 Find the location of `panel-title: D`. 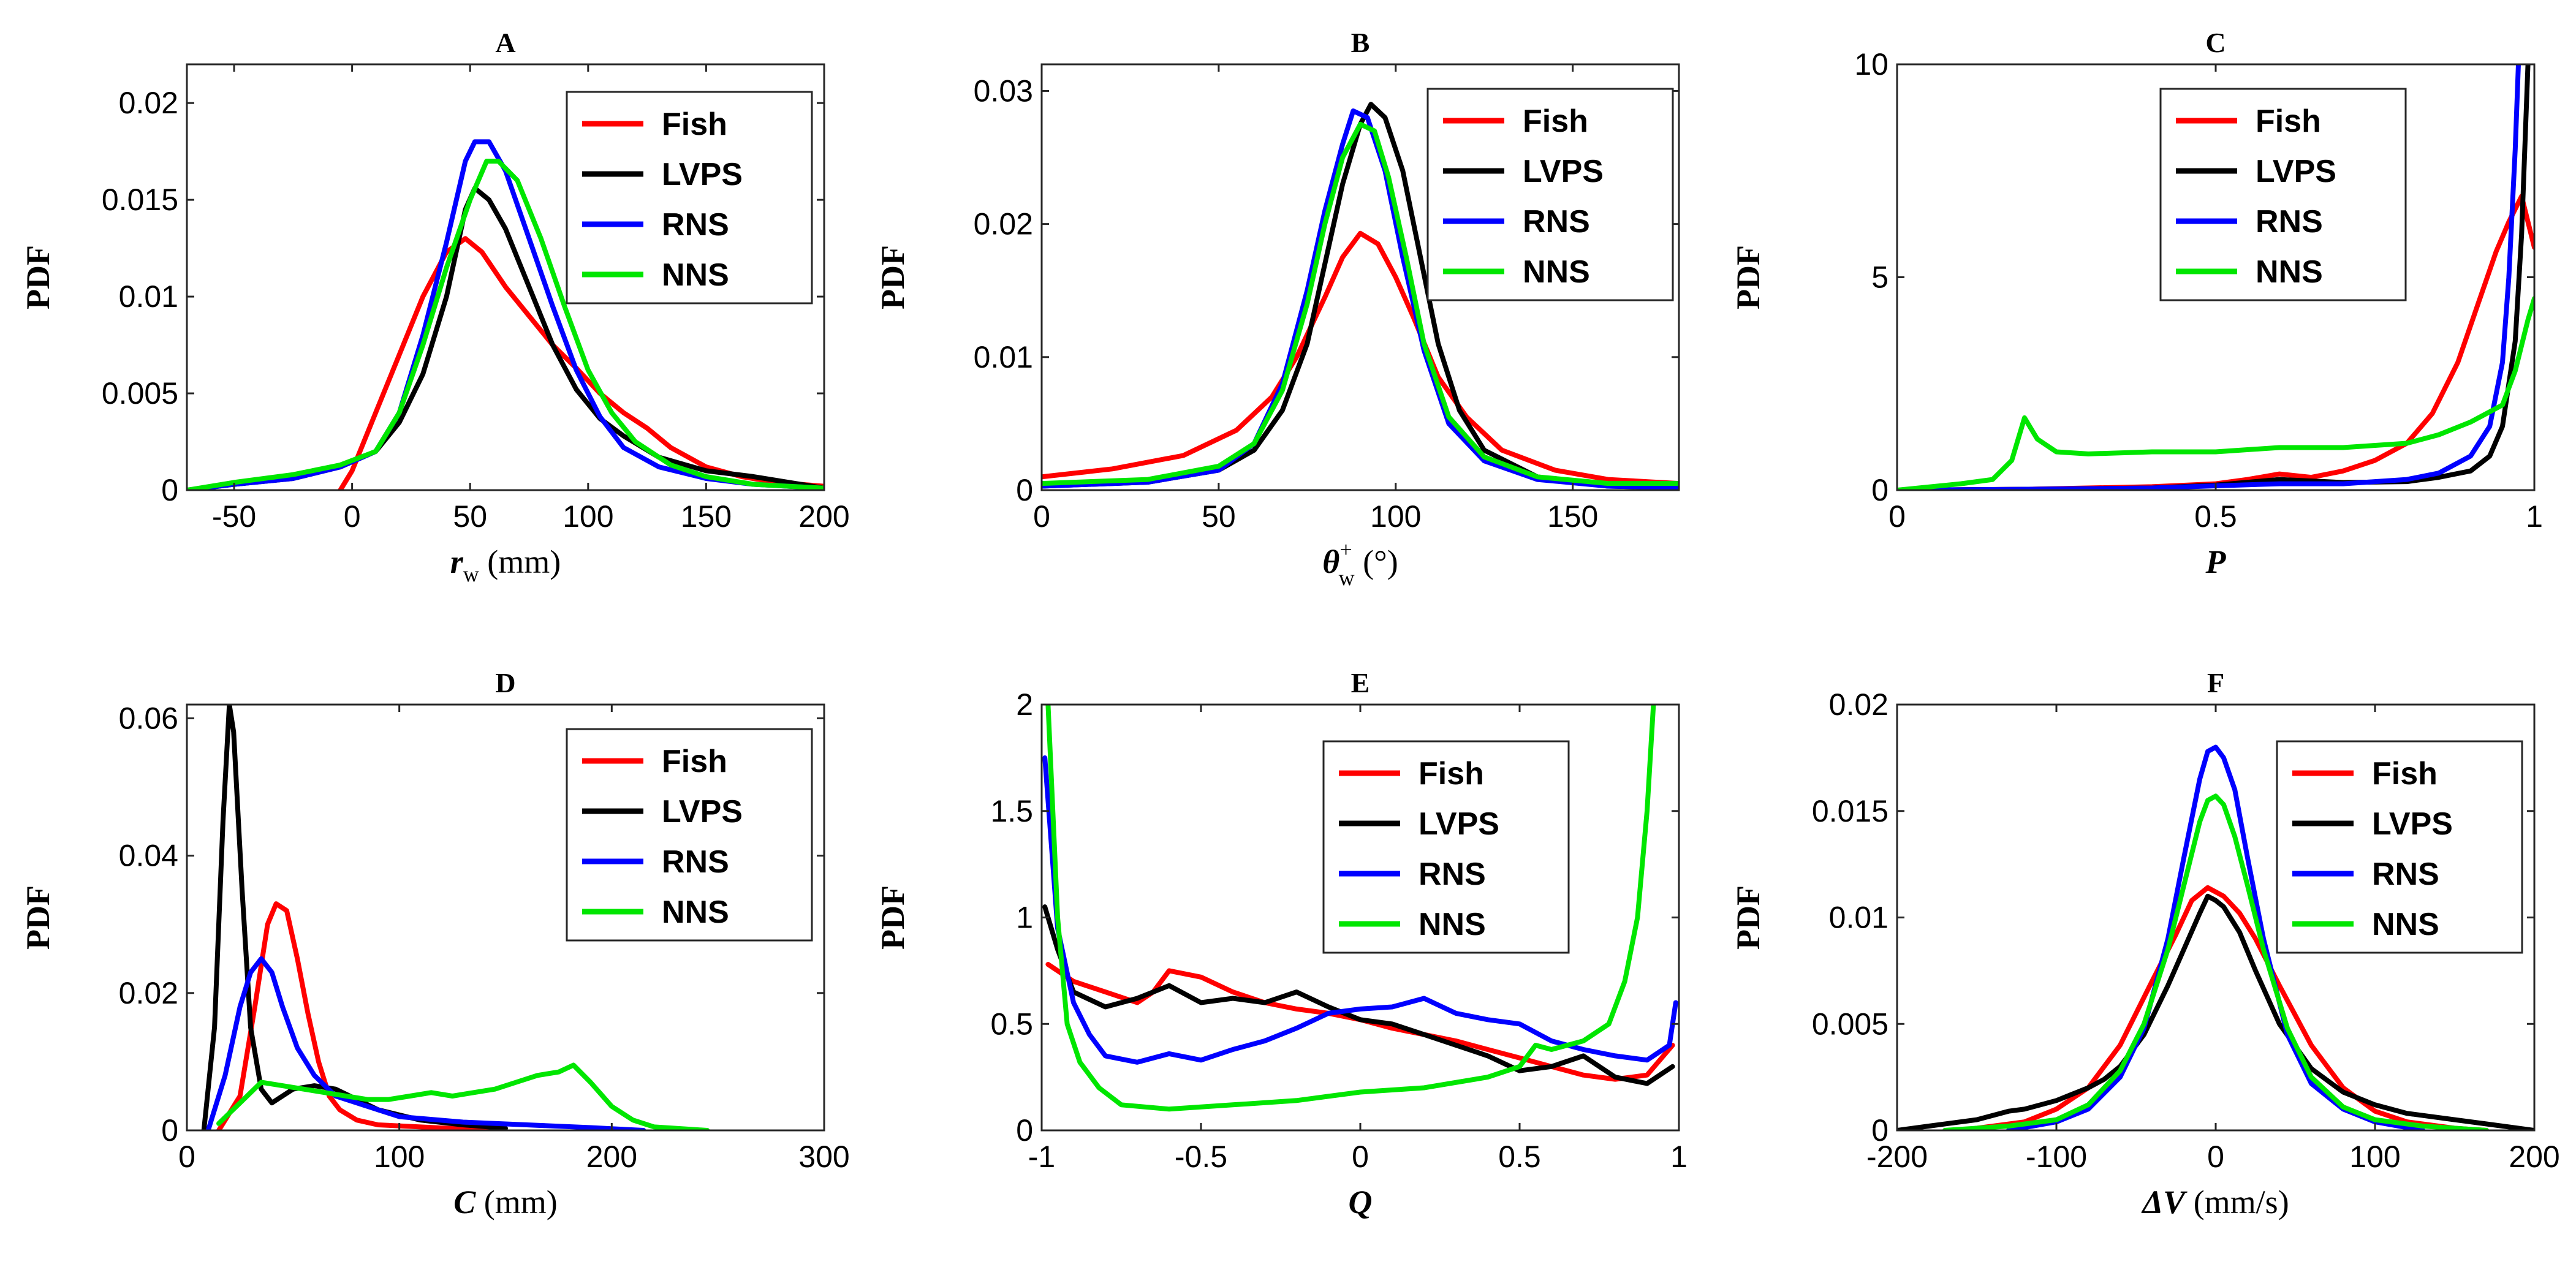

panel-title: D is located at coordinates (505, 682).